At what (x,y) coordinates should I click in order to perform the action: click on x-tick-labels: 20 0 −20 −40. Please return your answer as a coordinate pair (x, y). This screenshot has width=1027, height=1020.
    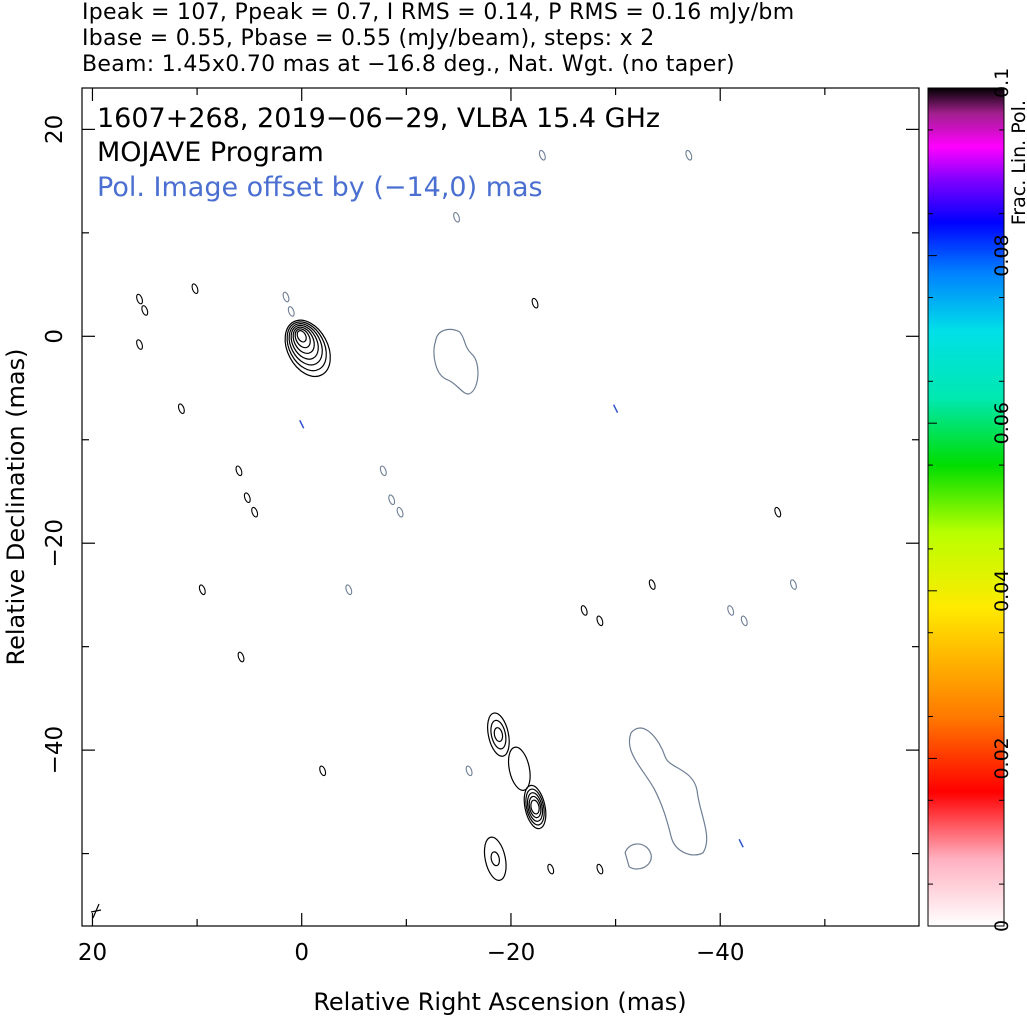
    Looking at the image, I should click on (411, 953).